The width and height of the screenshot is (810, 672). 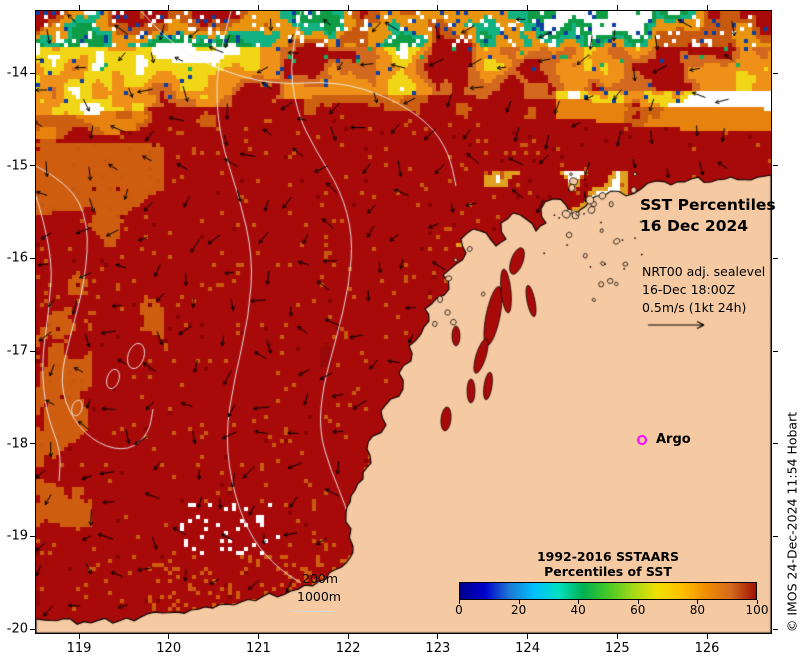 I want to click on x-axis-label: 119, so click(x=79, y=648).